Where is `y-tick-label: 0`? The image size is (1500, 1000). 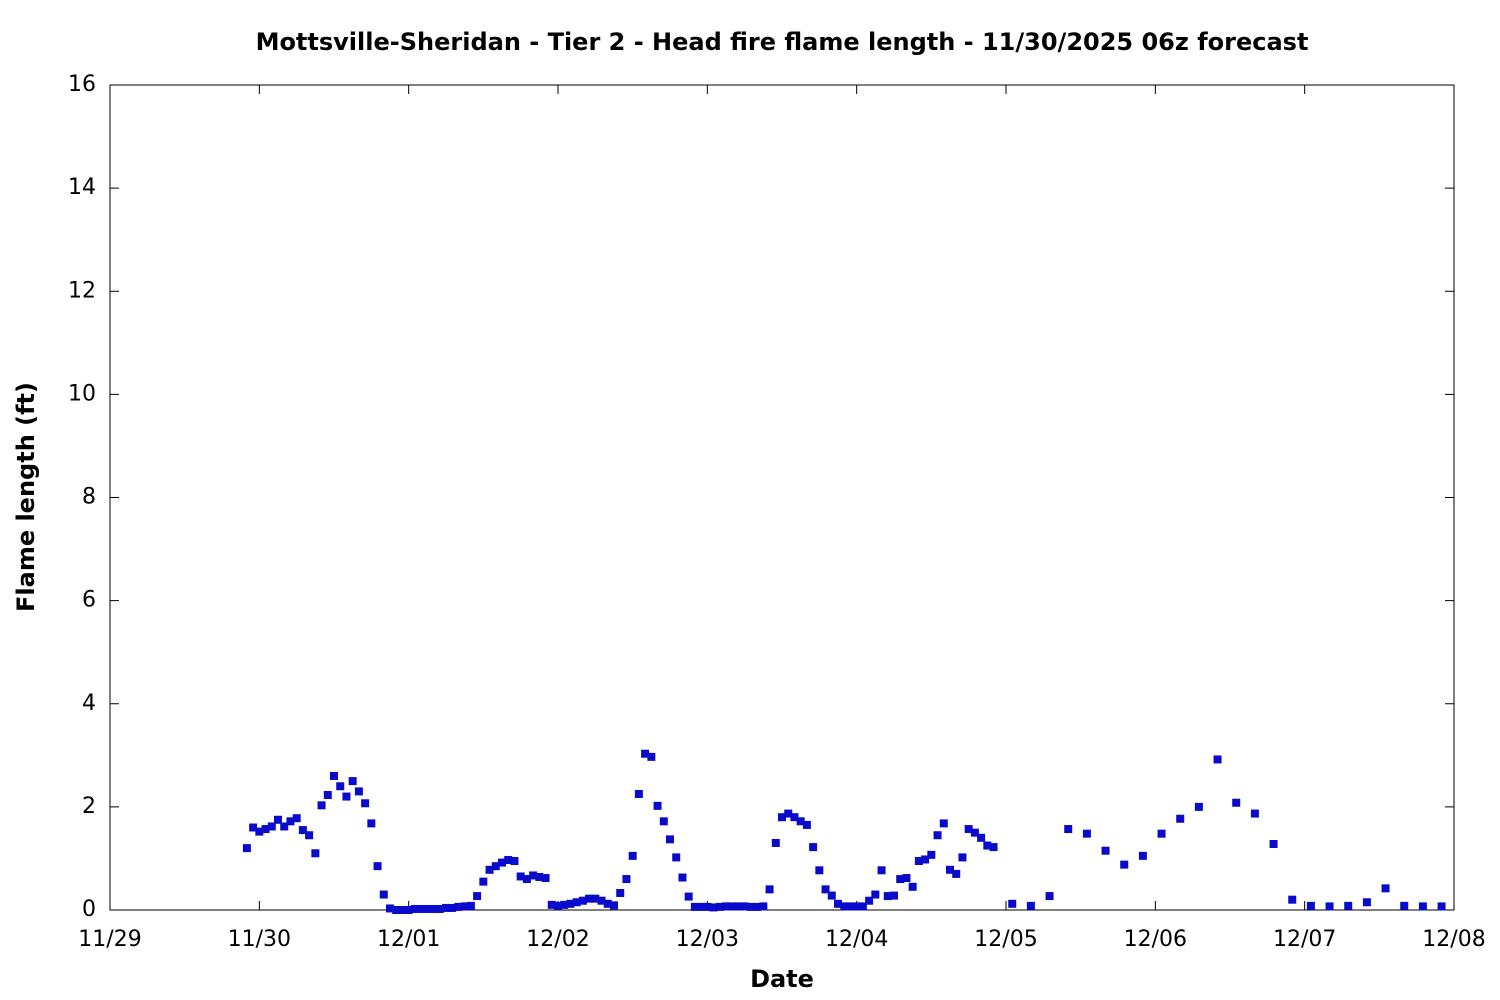
y-tick-label: 0 is located at coordinates (89, 909).